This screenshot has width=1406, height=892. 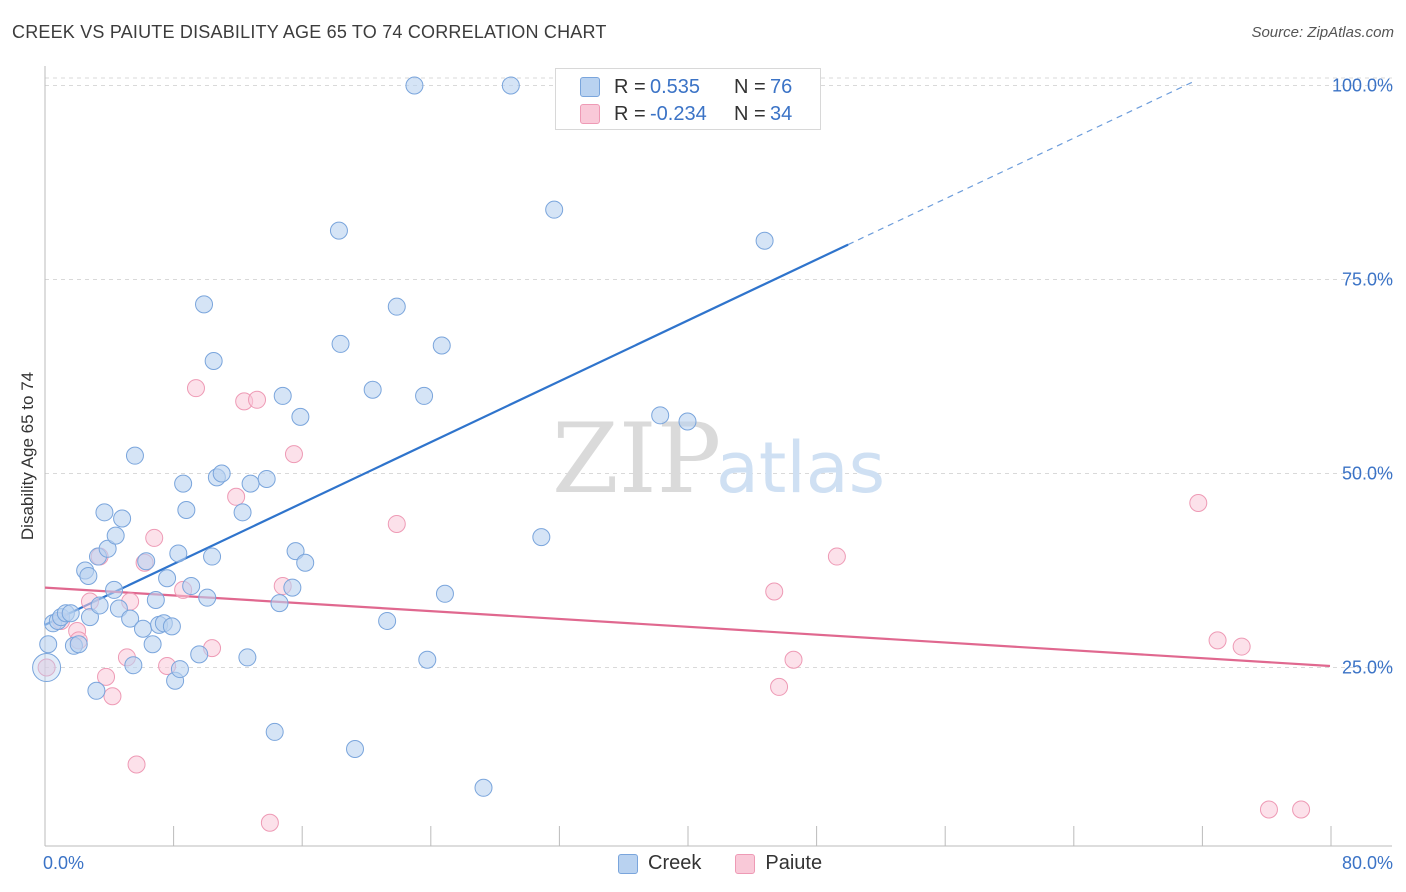 I want to click on legend-row-paiute: R = -0.234 N = 34, so click(x=686, y=114).